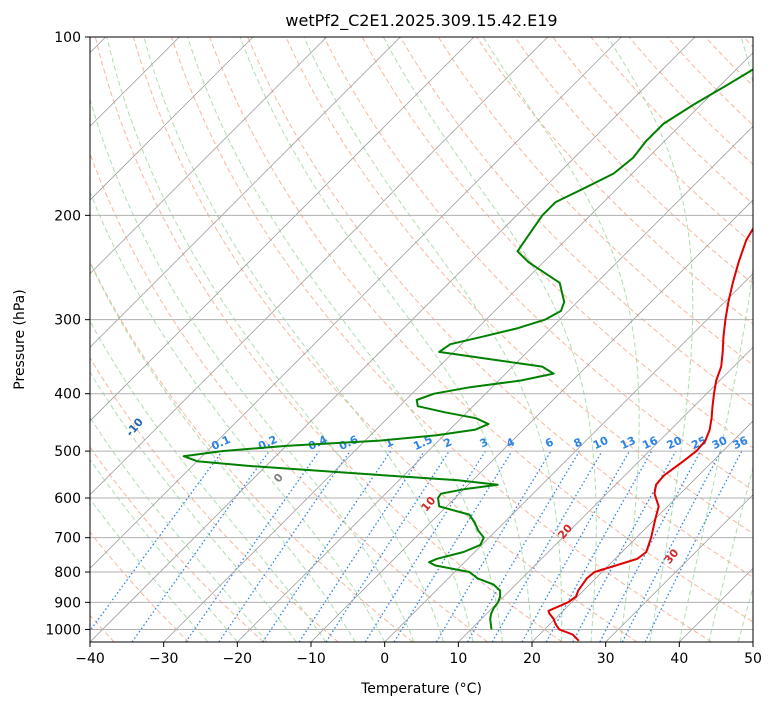 The width and height of the screenshot is (775, 708). What do you see at coordinates (20, 339) in the screenshot?
I see `y-axis-title: Pressure (hPa)` at bounding box center [20, 339].